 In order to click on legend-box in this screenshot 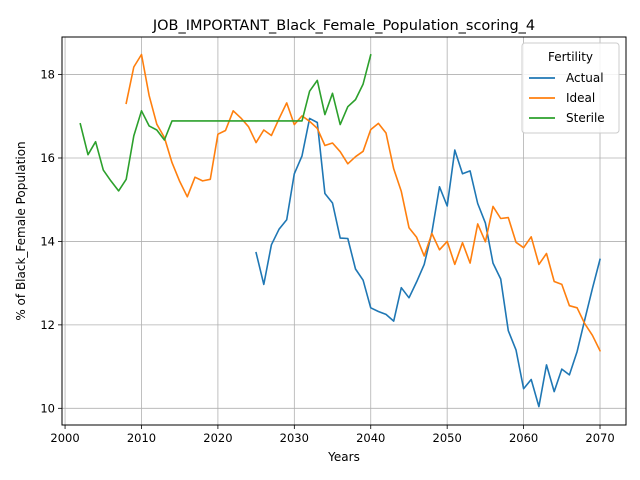, I will do `click(570, 88)`.